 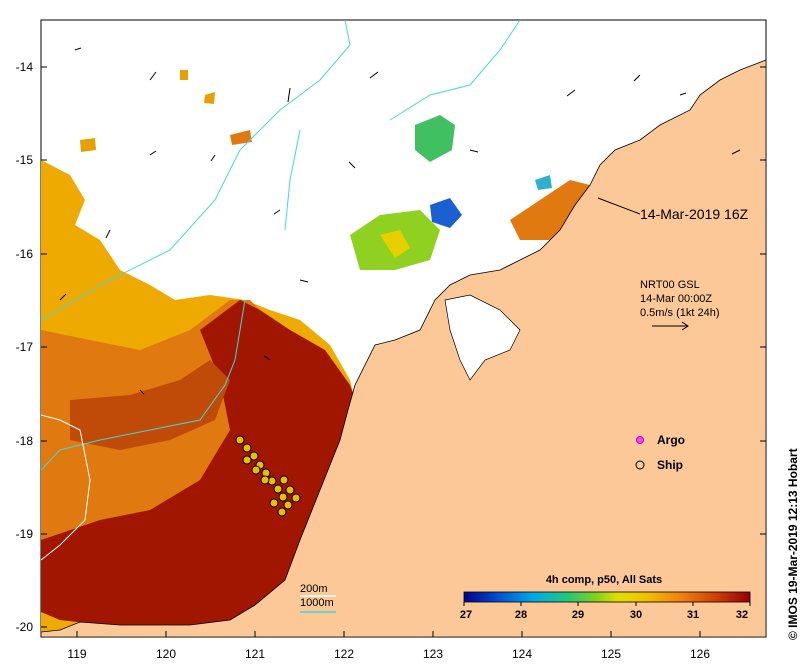 I want to click on current-legend-line1: NRT00 GSL, so click(x=670, y=285).